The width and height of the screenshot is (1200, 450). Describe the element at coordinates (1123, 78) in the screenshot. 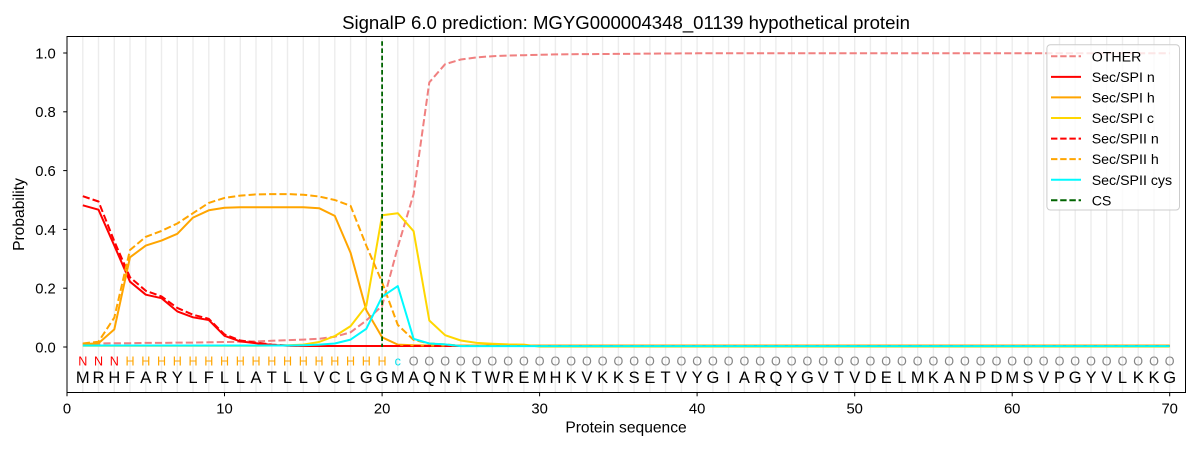

I see `svg-text: Sec/SPI n` at that location.